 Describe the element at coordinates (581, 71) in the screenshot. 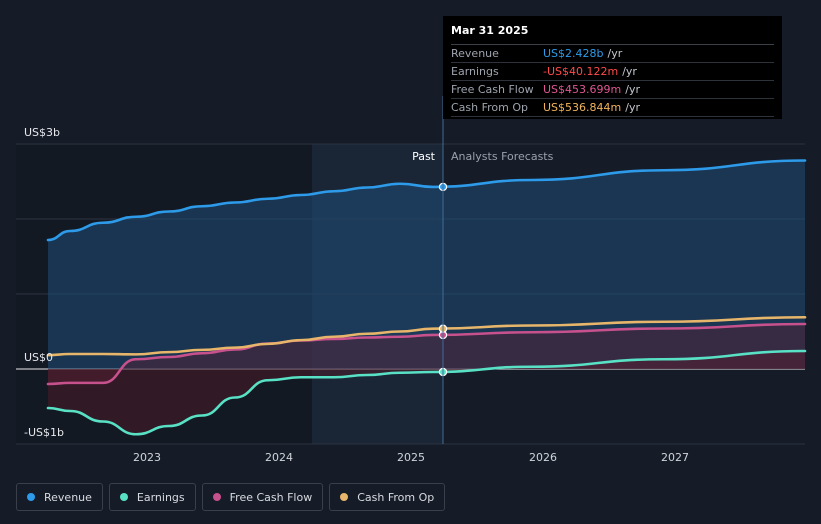

I see `tooltip-value: -US$40.122m` at that location.